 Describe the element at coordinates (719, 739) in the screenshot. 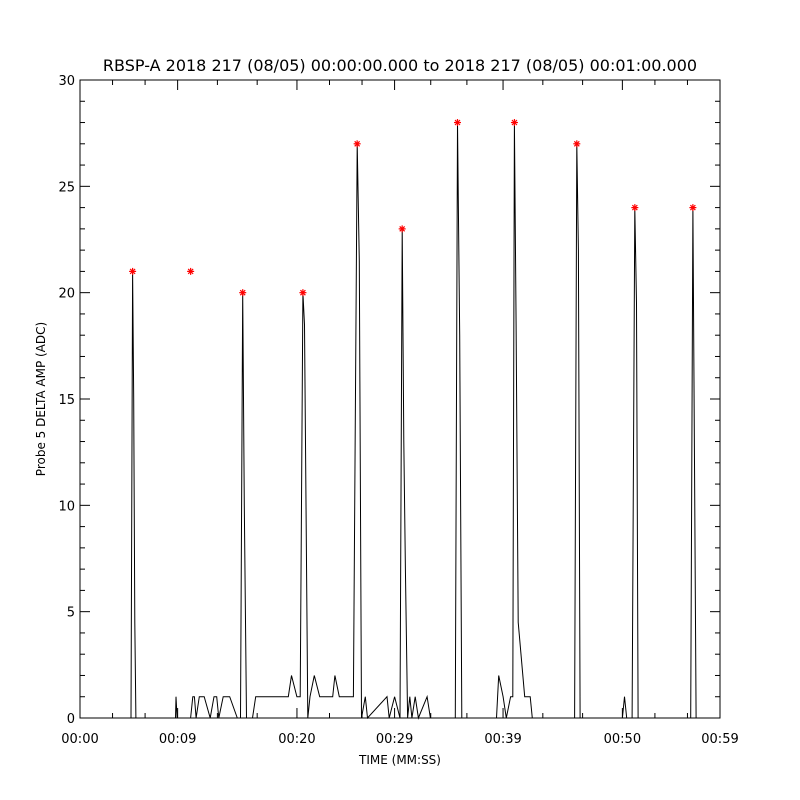

I see `x-tick-label: 00:59` at that location.